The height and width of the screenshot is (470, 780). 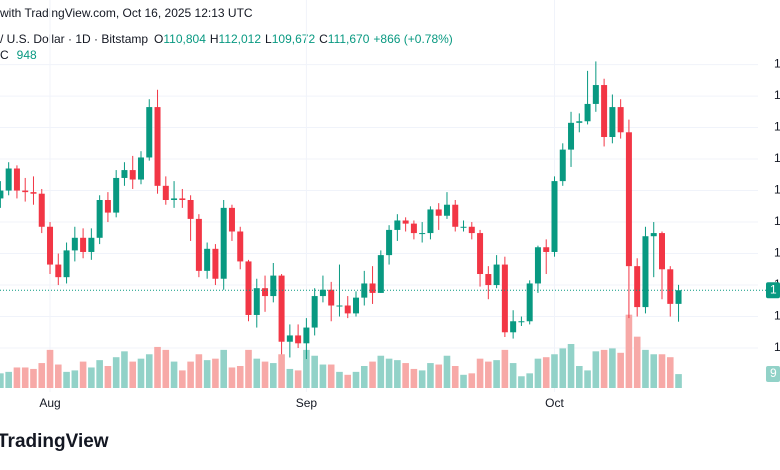 What do you see at coordinates (773, 374) in the screenshot?
I see `last-volume-tag` at bounding box center [773, 374].